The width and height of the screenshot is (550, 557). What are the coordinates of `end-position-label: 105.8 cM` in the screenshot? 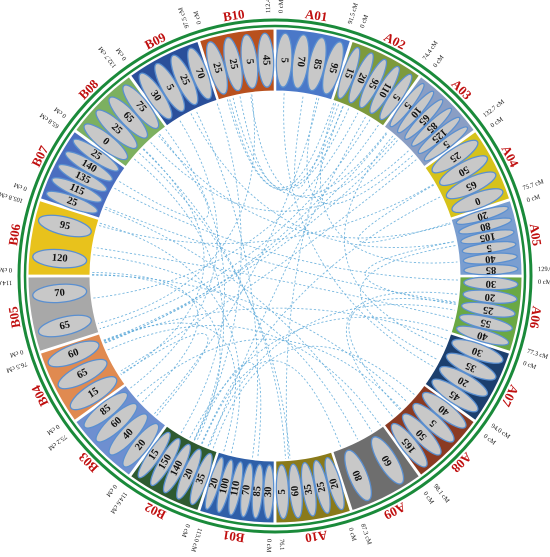 It's located at (12, 197).